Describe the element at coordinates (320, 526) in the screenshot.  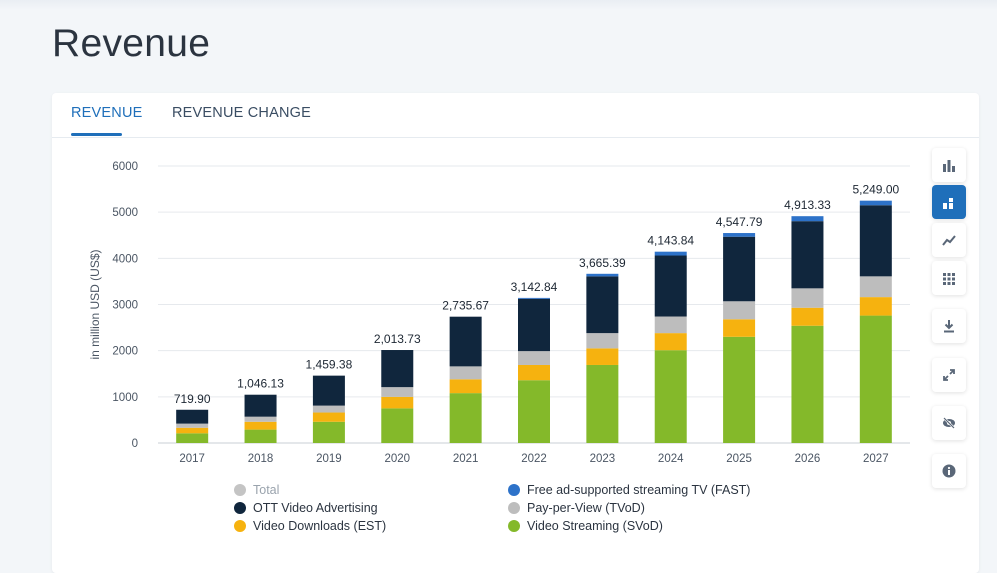
I see `legend-label: Video Downloads (EST)` at that location.